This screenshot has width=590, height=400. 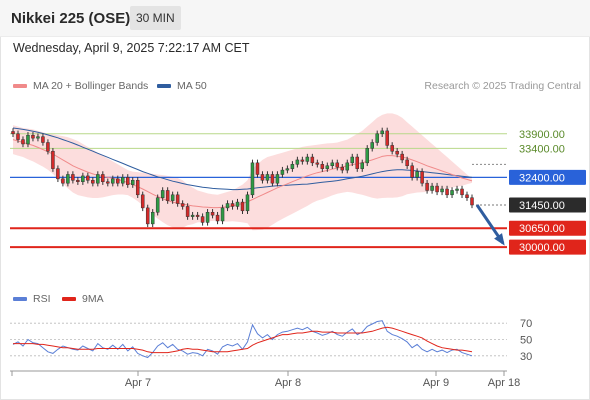 I want to click on legend-ma20: MA 20 + Bollinger Bands, so click(x=80, y=86).